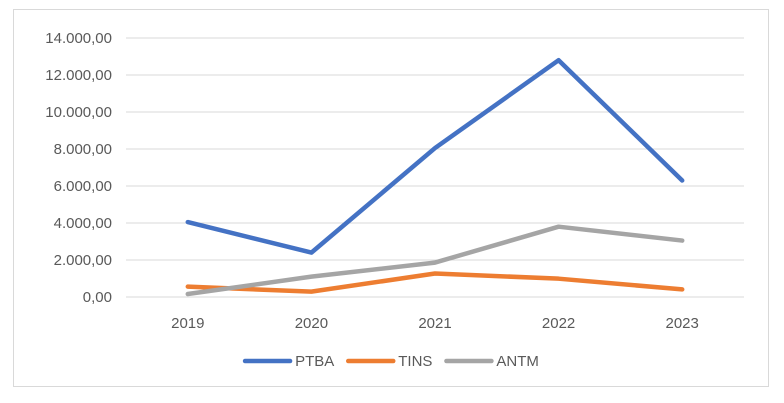 The height and width of the screenshot is (403, 784). What do you see at coordinates (435, 260) in the screenshot?
I see `series-line-antm` at bounding box center [435, 260].